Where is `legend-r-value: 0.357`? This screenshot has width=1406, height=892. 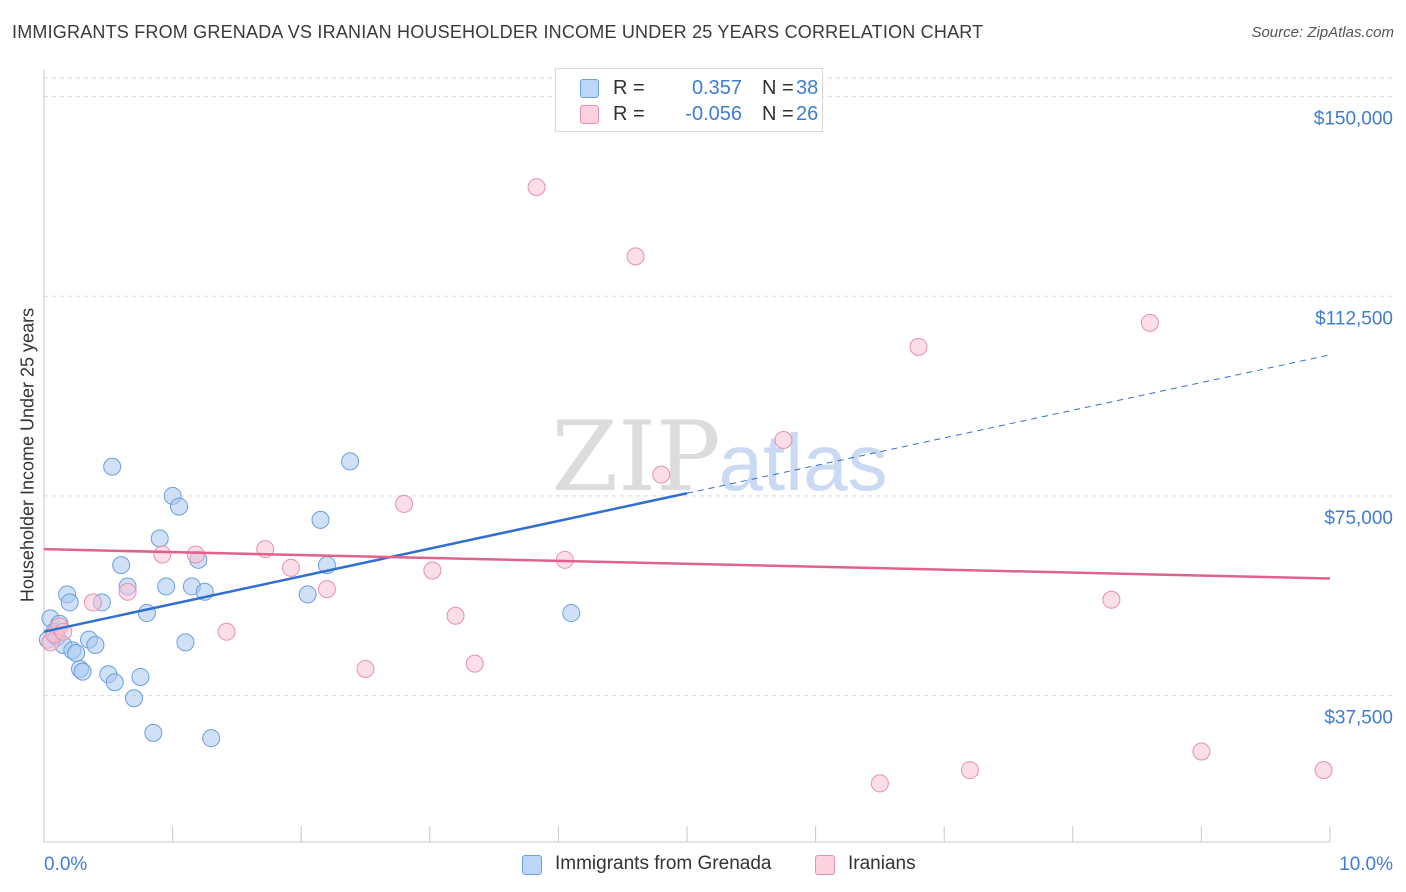 legend-r-value: 0.357 is located at coordinates (716, 88).